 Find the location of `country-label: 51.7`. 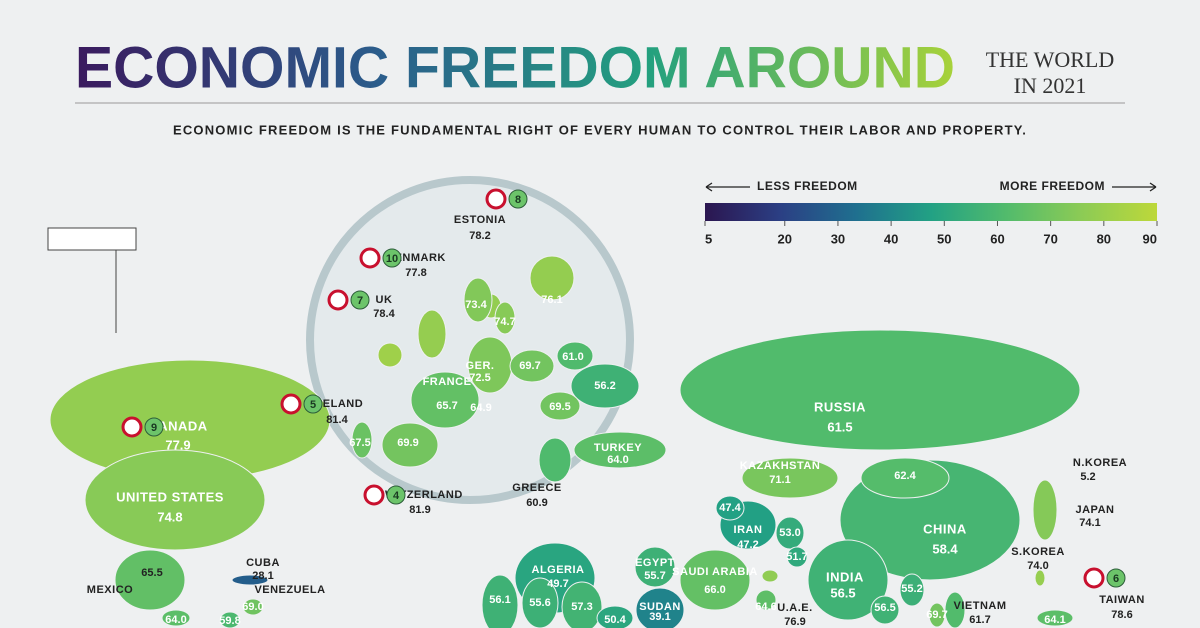

country-label: 51.7 is located at coordinates (796, 557).